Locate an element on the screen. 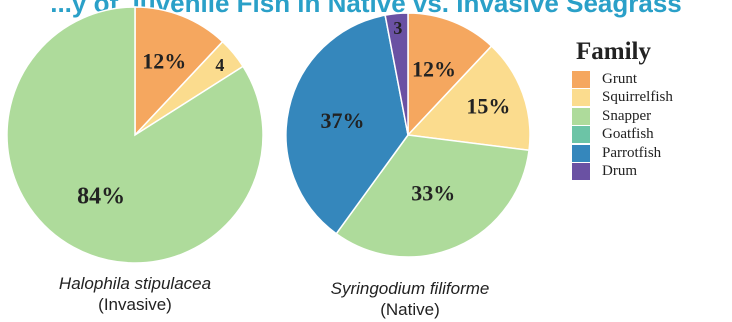 This screenshot has width=732, height=322. pie-1-label-grunt: 12% is located at coordinates (434, 69).